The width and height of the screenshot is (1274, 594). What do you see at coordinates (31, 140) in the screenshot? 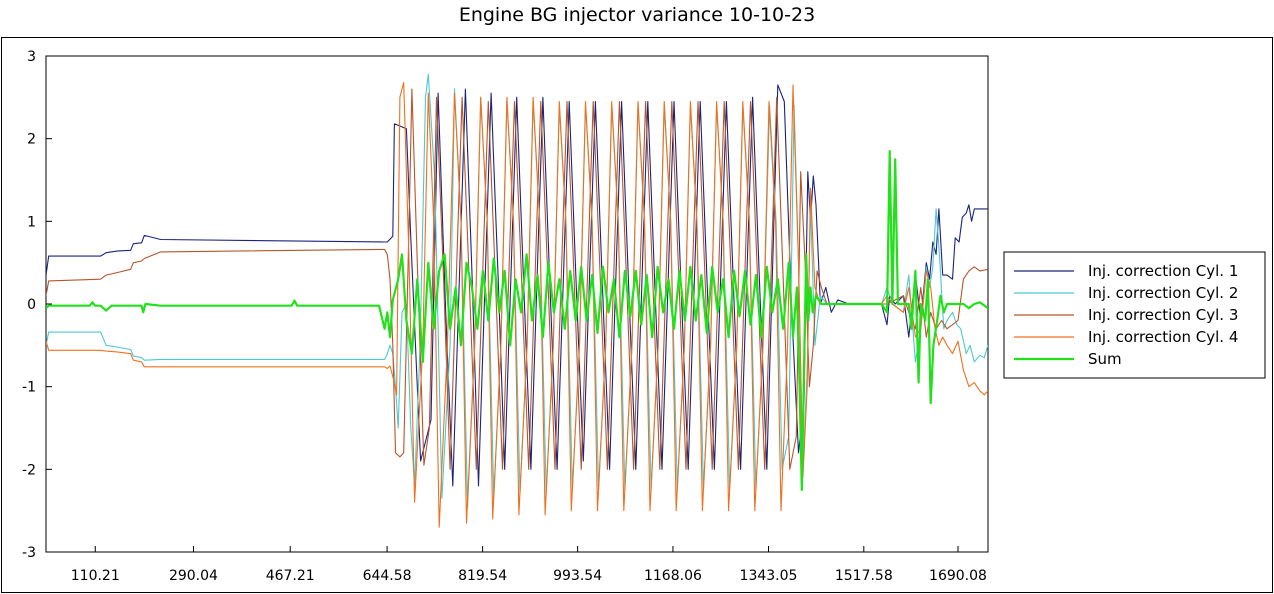
I see `y-tick-label: 2` at bounding box center [31, 140].